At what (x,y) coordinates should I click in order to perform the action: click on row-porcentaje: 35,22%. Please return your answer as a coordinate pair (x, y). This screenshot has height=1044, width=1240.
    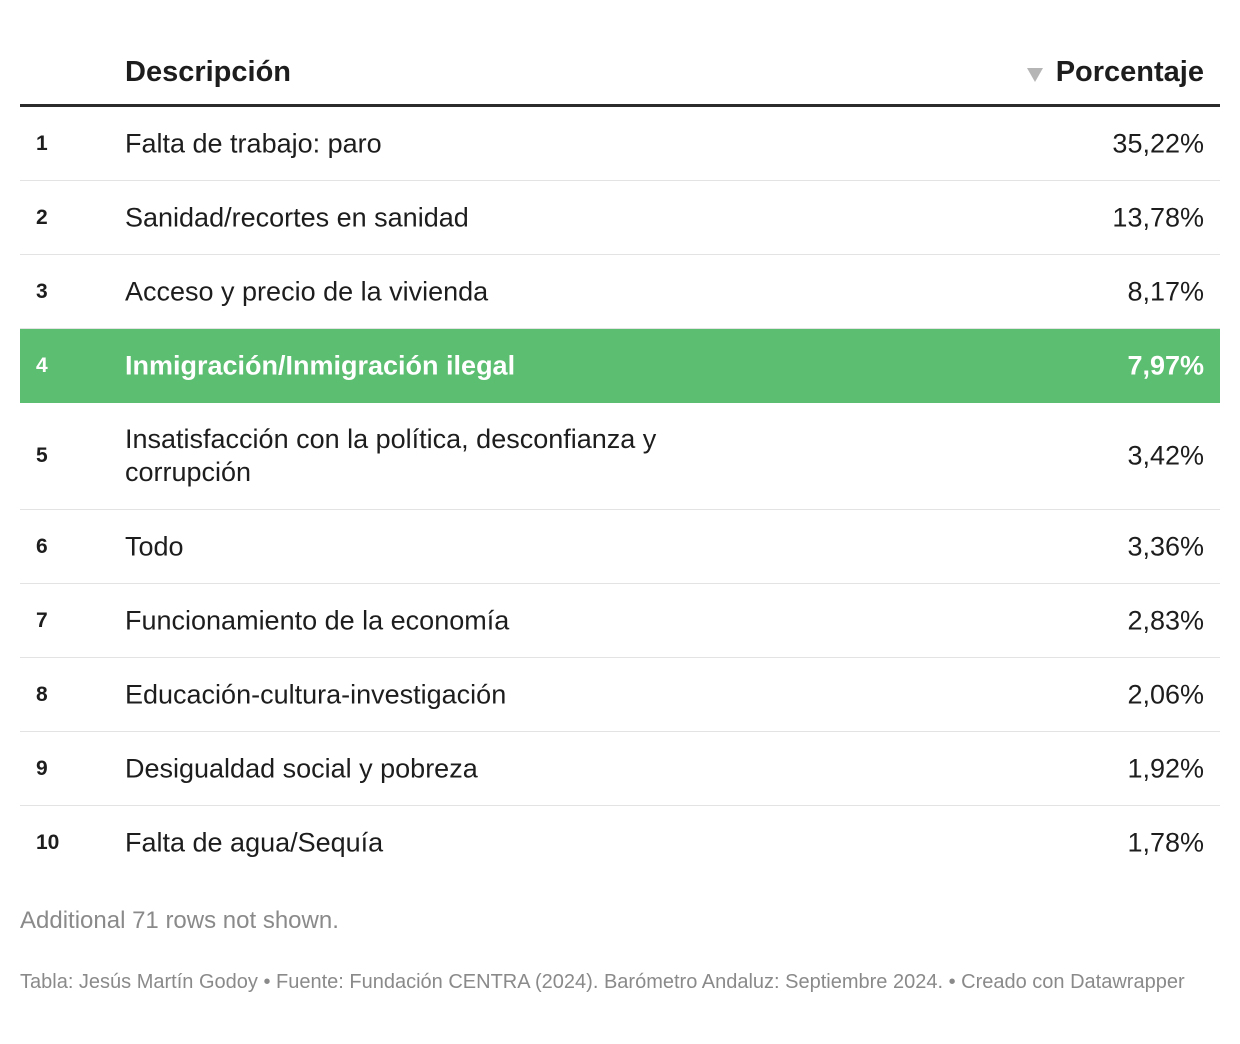
    Looking at the image, I should click on (1158, 143).